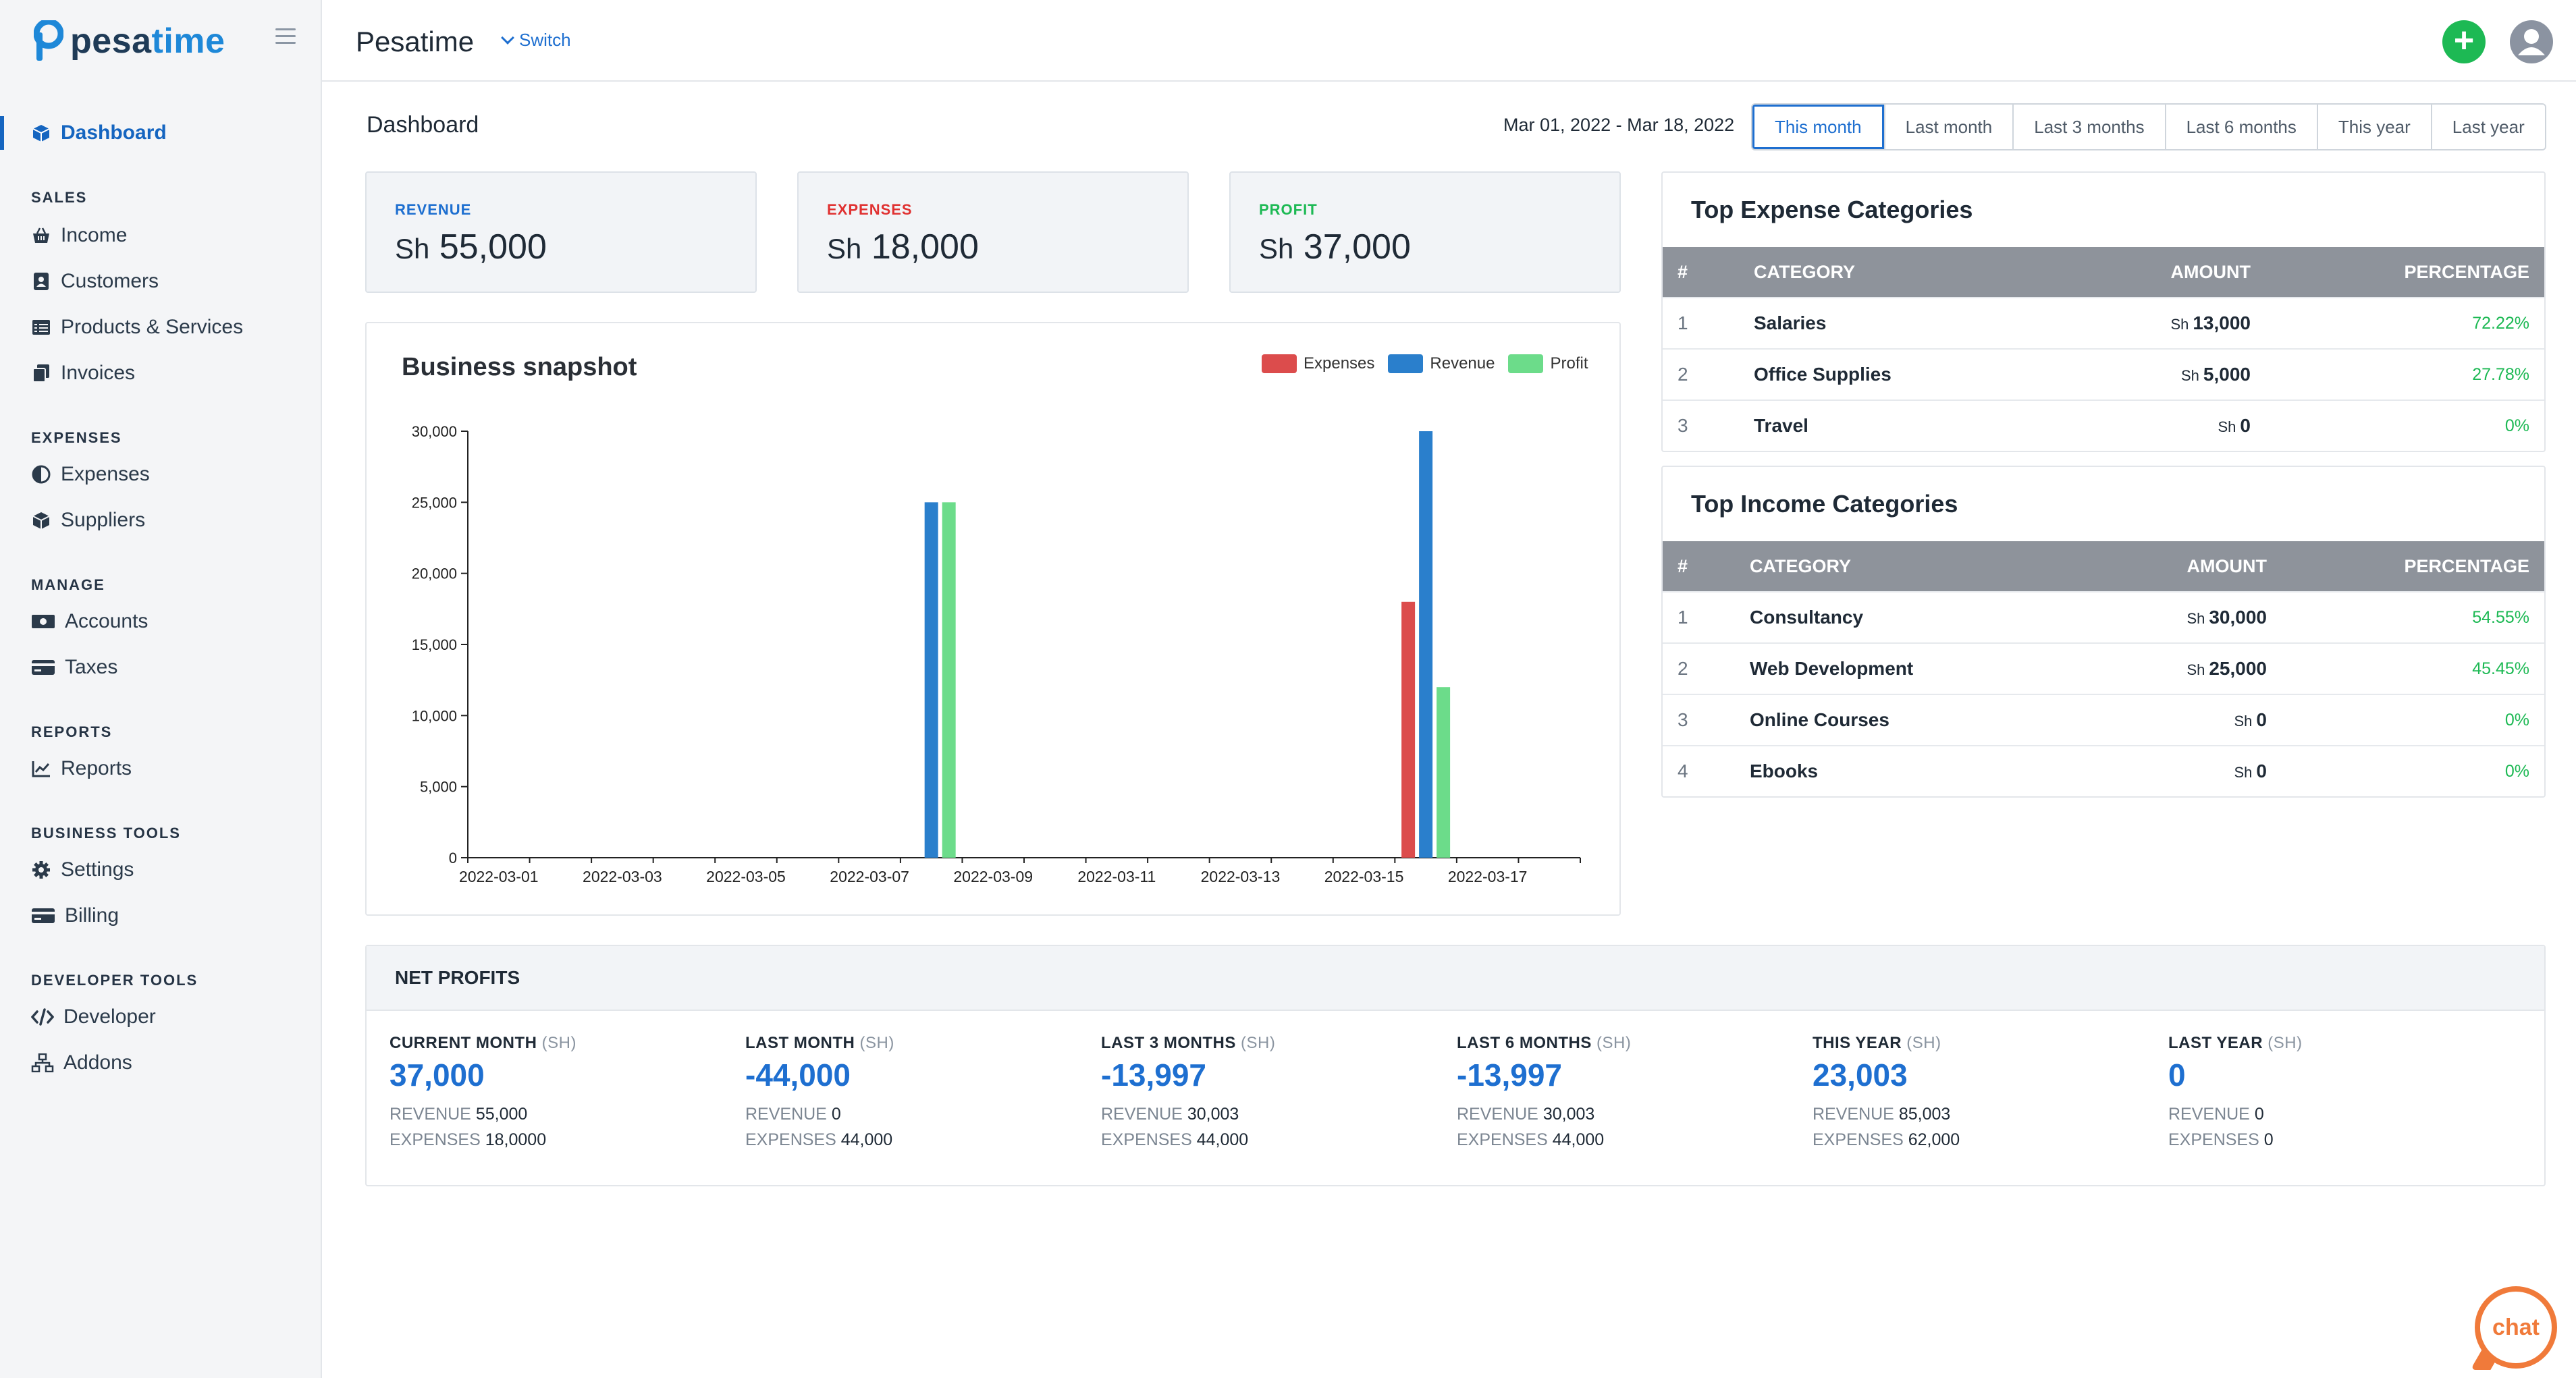 This screenshot has height=1378, width=2576. I want to click on row-category: Ebooks, so click(1785, 771).